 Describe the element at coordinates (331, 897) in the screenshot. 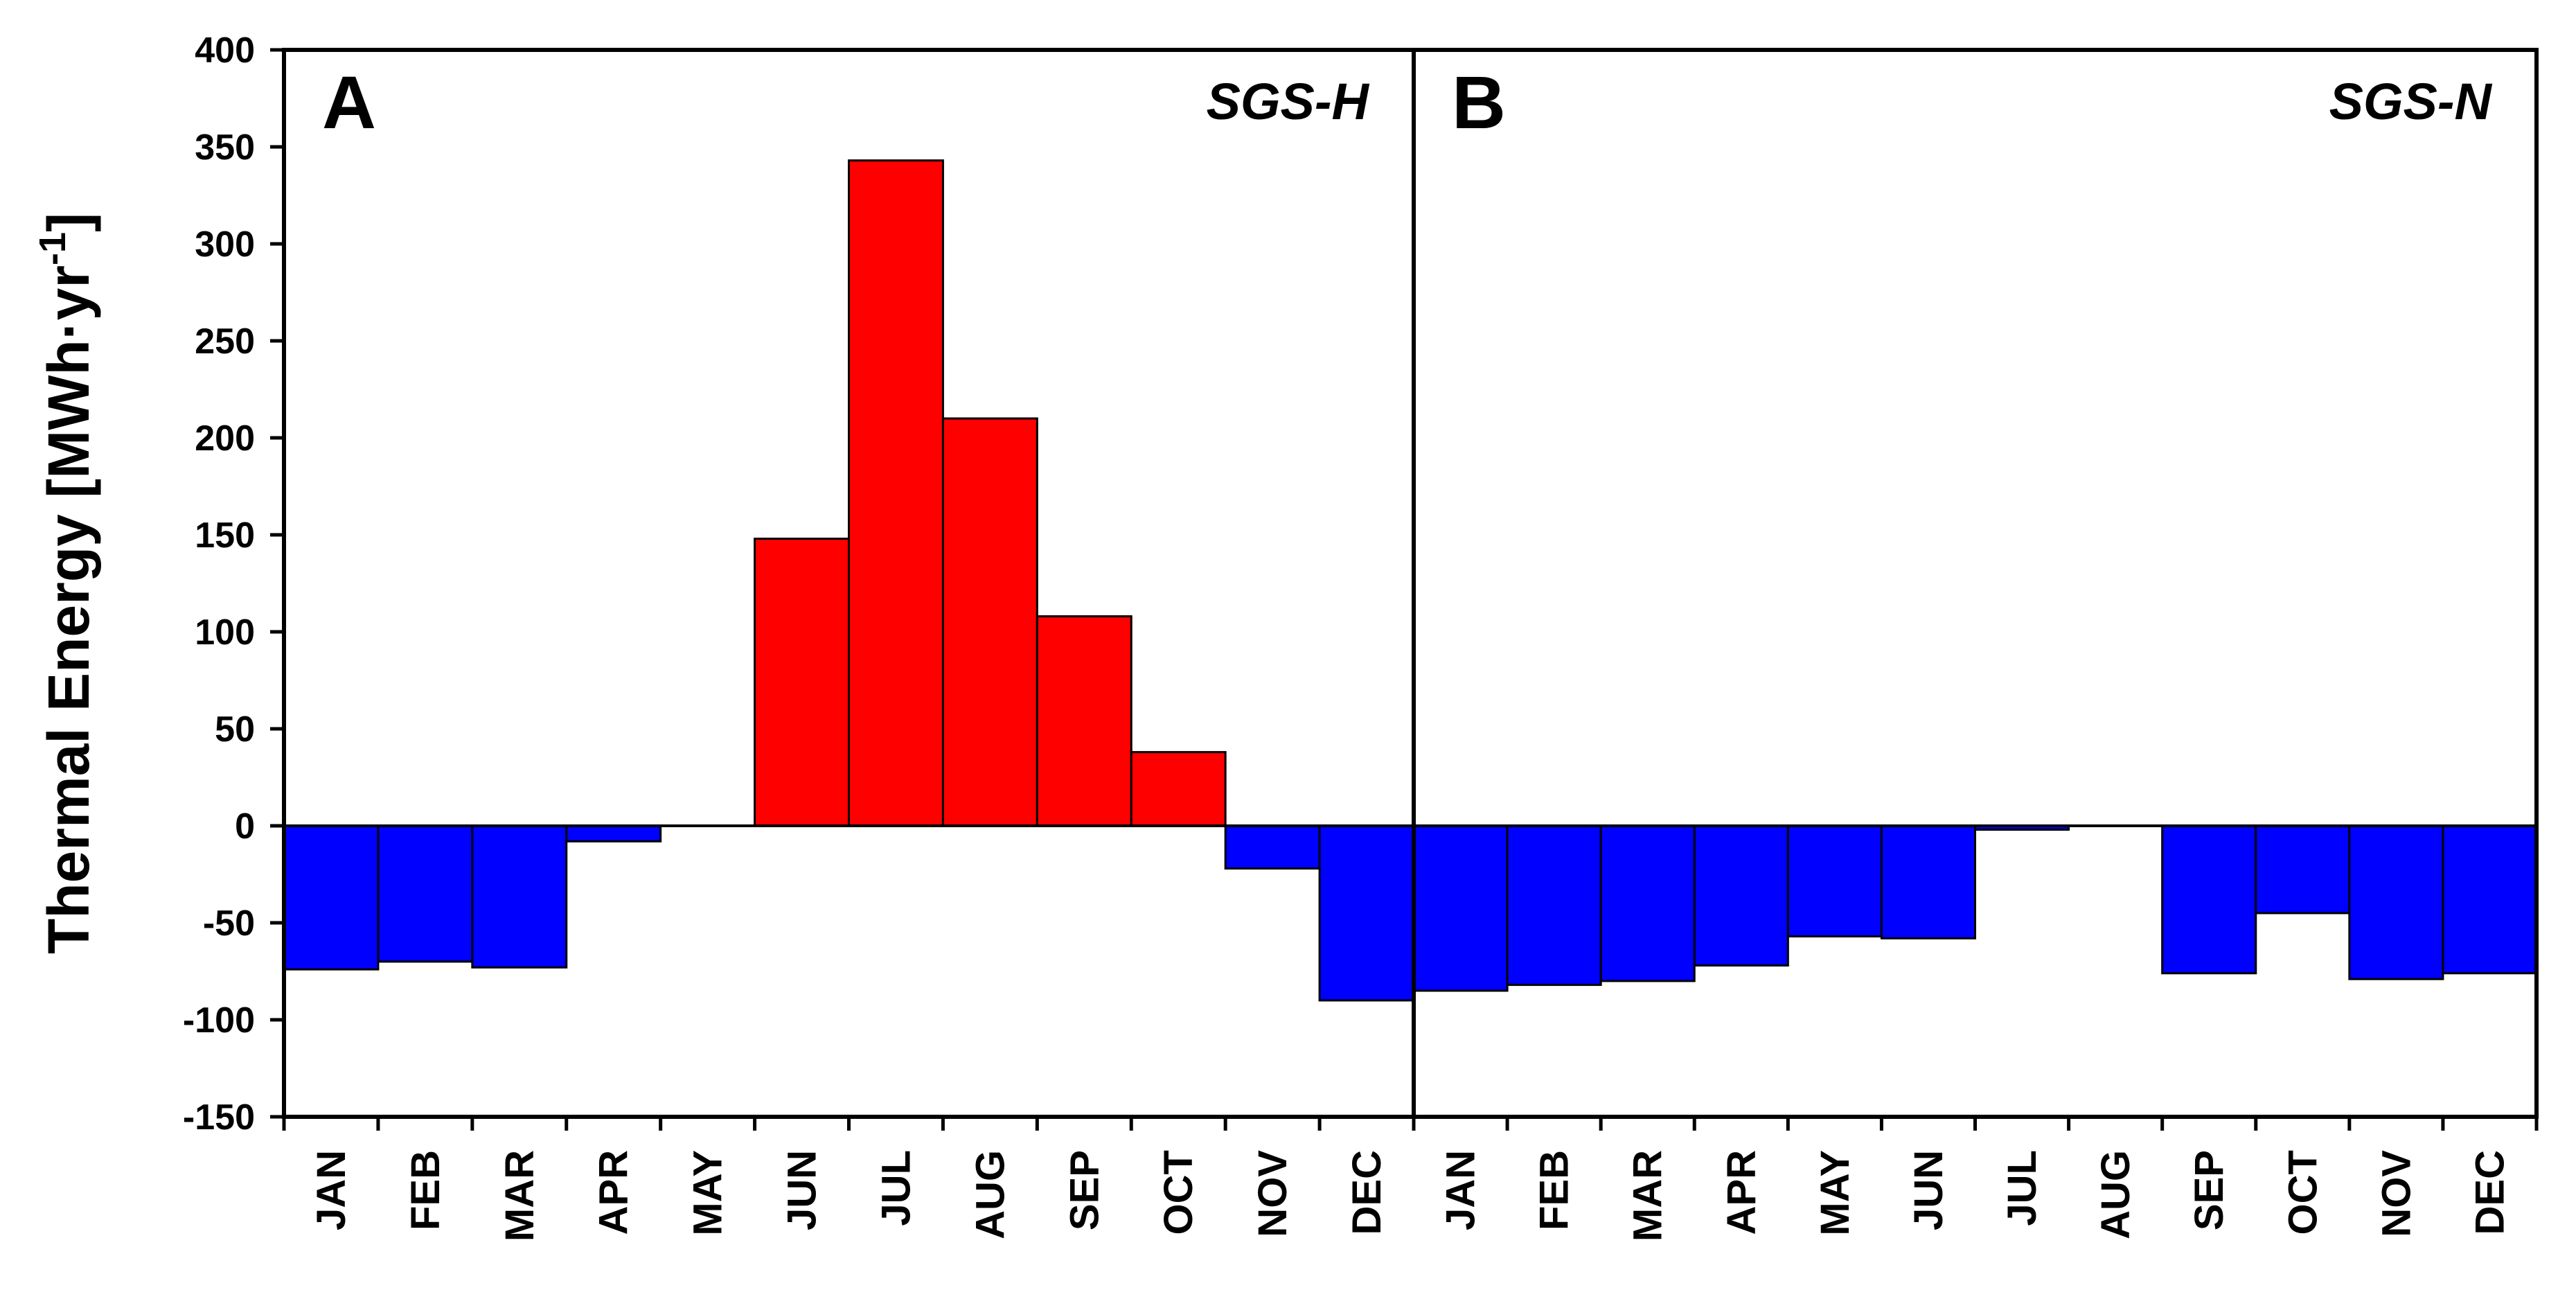

I see `bar-sgs-h-jan` at that location.